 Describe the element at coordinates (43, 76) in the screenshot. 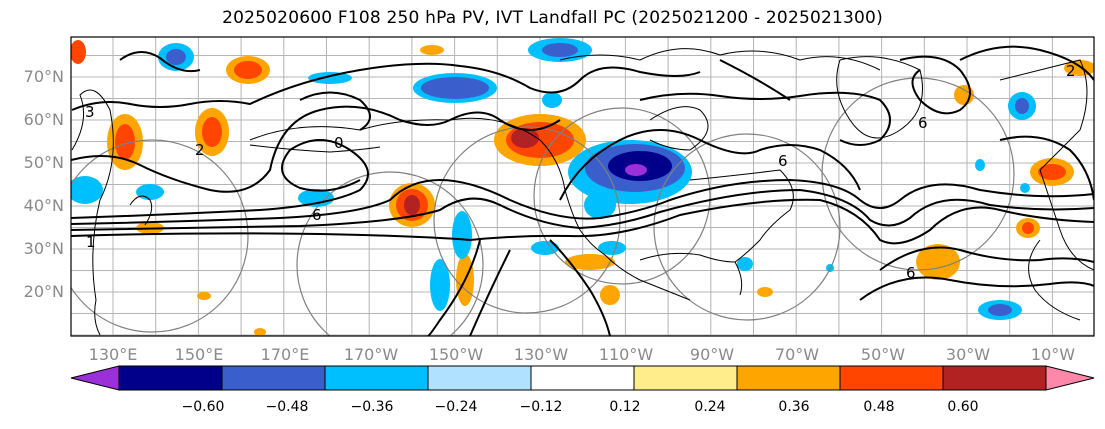

I see `lat-label: 70°N` at that location.